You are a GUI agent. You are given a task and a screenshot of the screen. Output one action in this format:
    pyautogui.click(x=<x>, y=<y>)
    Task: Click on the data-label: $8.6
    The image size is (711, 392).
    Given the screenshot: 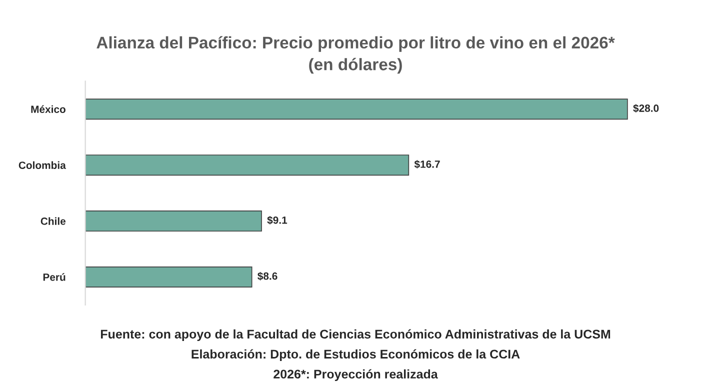 What is the action you would take?
    pyautogui.click(x=268, y=276)
    